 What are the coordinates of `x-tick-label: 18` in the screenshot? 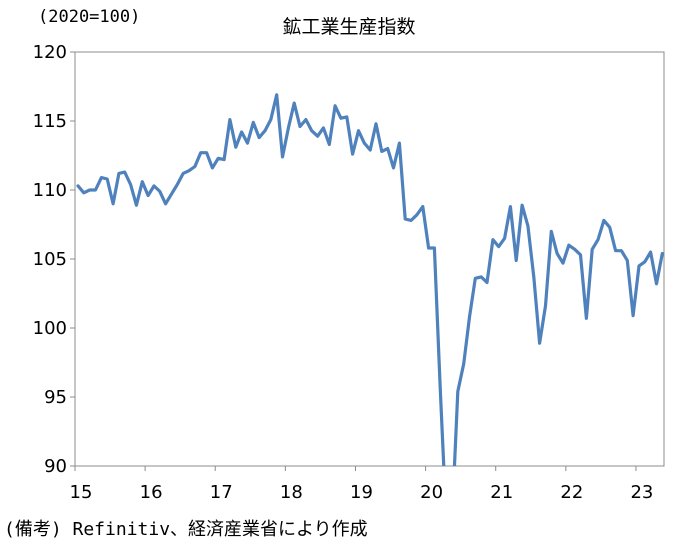 It's located at (291, 492).